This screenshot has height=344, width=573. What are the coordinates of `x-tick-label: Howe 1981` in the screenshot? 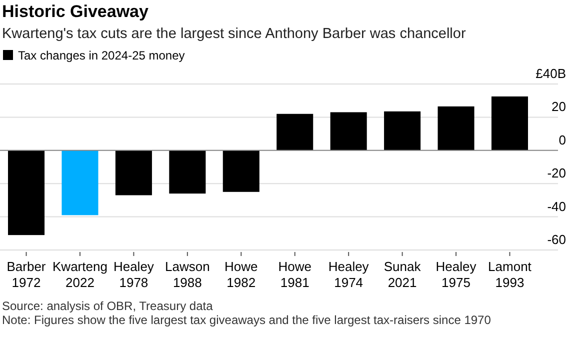 It's located at (295, 274).